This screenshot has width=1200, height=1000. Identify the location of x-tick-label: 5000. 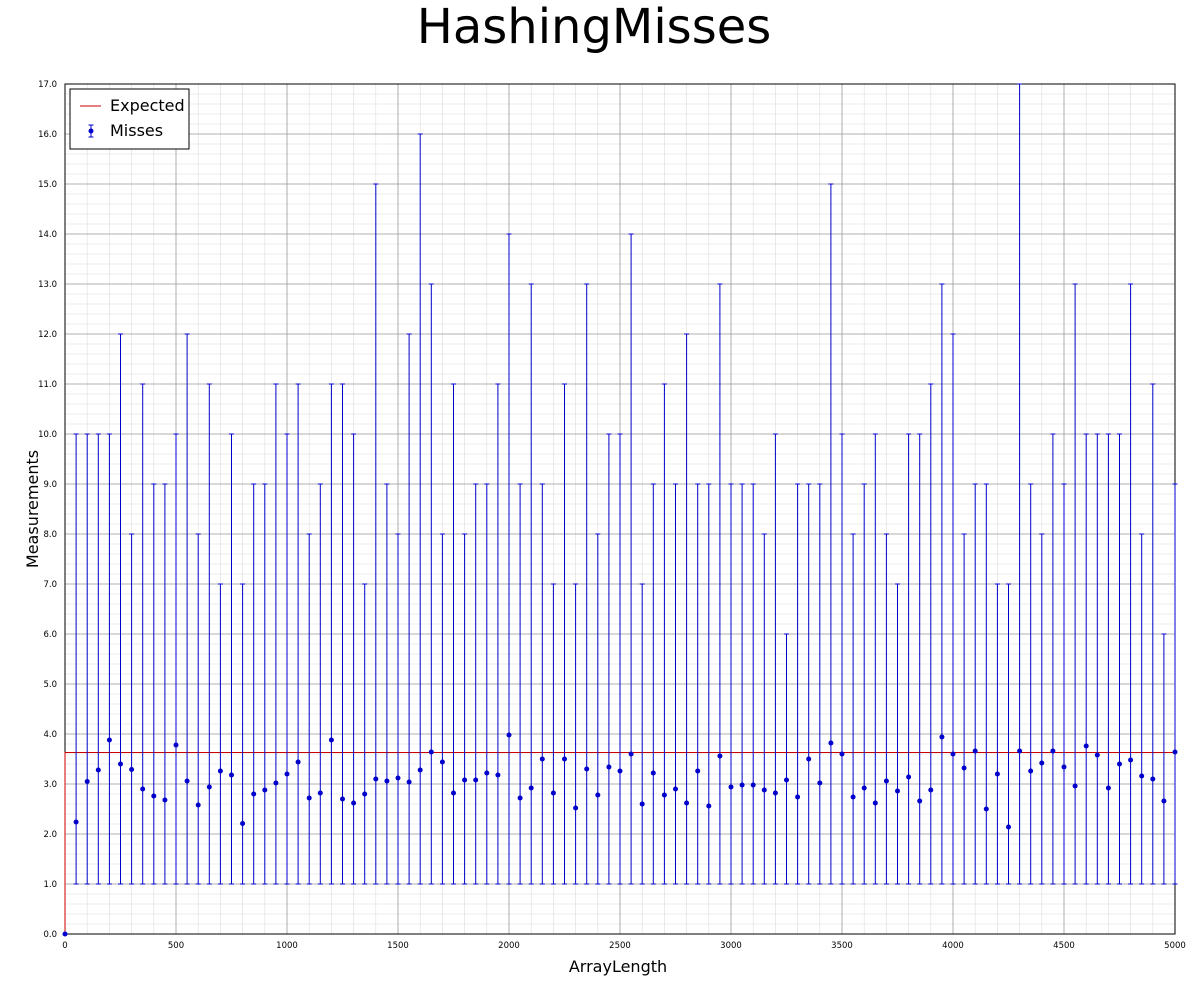
(1175, 946).